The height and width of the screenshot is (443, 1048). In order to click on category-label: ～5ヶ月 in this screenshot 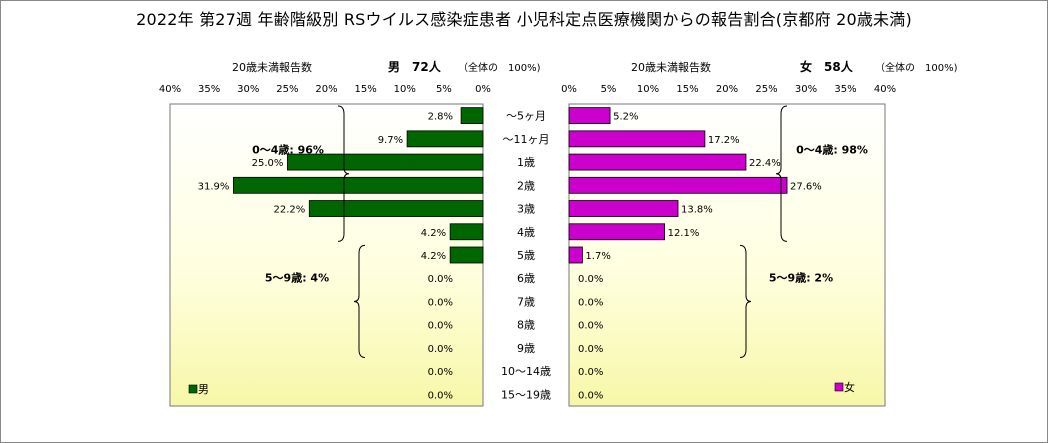, I will do `click(526, 116)`.